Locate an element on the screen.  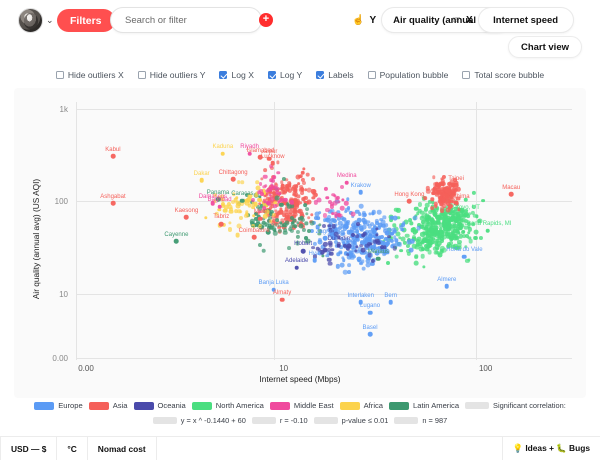
legend-item-oceania: Oceania is located at coordinates (159, 405).